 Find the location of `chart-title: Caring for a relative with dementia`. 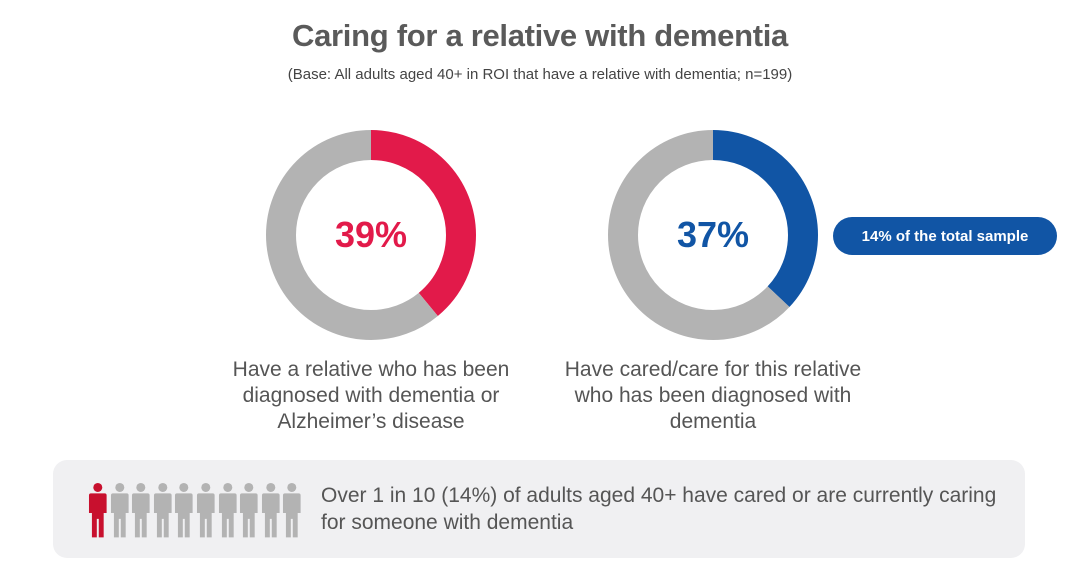

chart-title: Caring for a relative with dementia is located at coordinates (540, 35).